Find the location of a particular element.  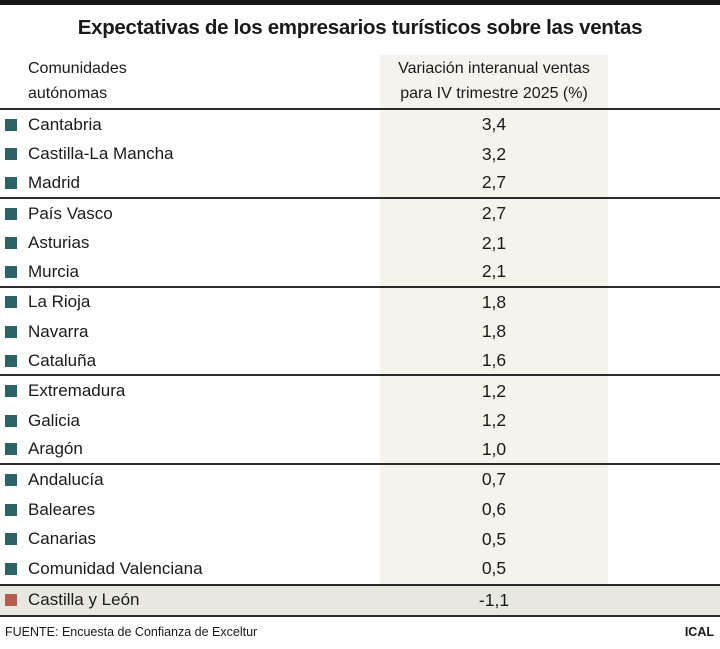

region-label: Navarra is located at coordinates (58, 331).